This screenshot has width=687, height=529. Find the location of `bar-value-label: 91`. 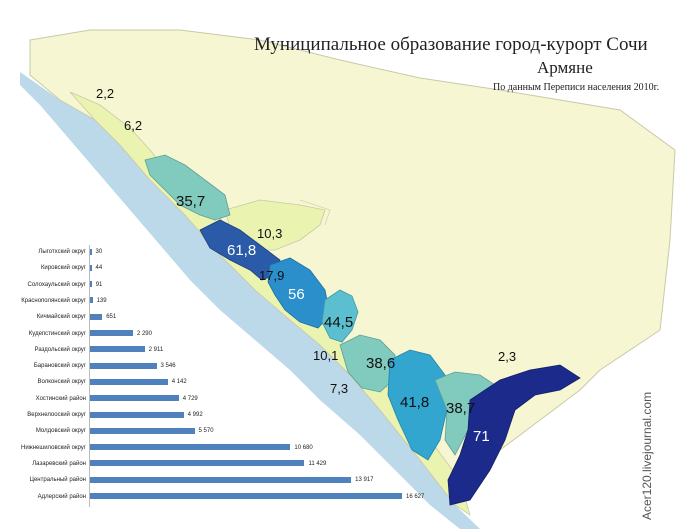

bar-value-label: 91 is located at coordinates (99, 284).